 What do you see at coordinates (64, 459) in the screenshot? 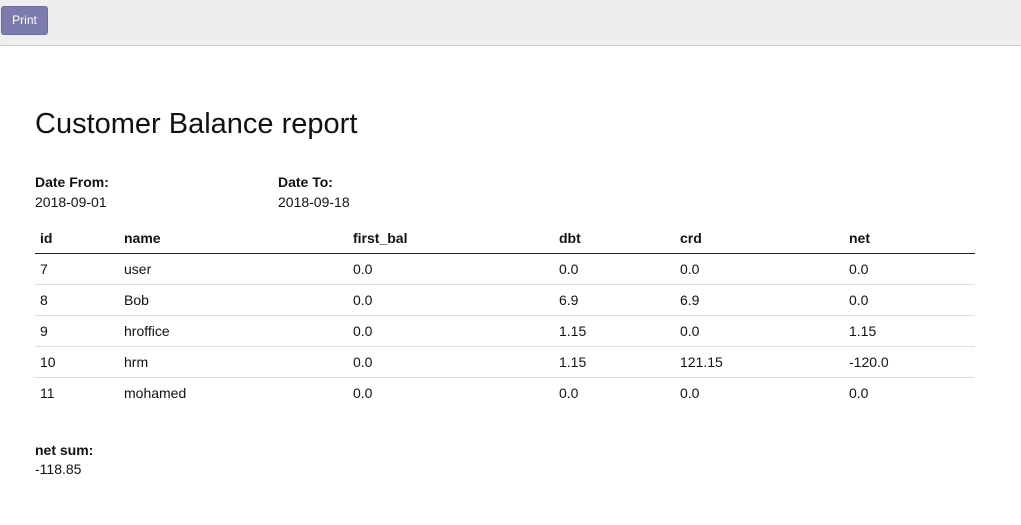
I see `net-sum-block: net sum: -118.85` at bounding box center [64, 459].